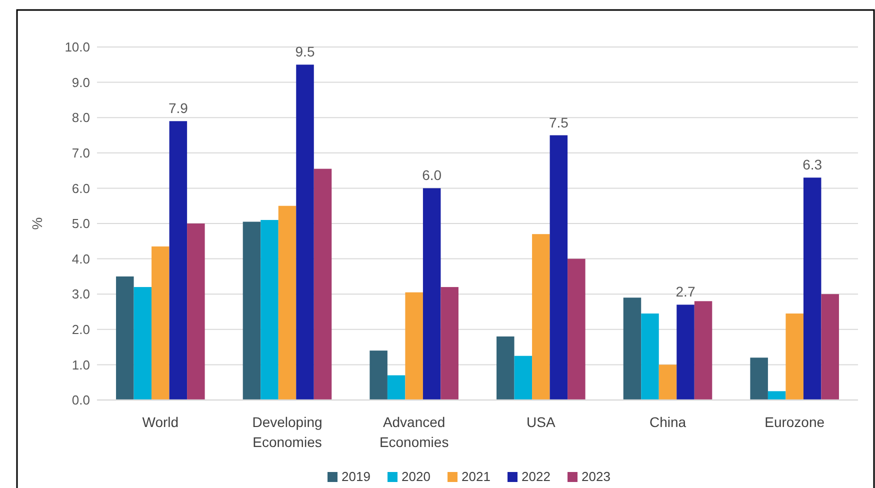  What do you see at coordinates (160, 422) in the screenshot?
I see `x-tick-label: World` at bounding box center [160, 422].